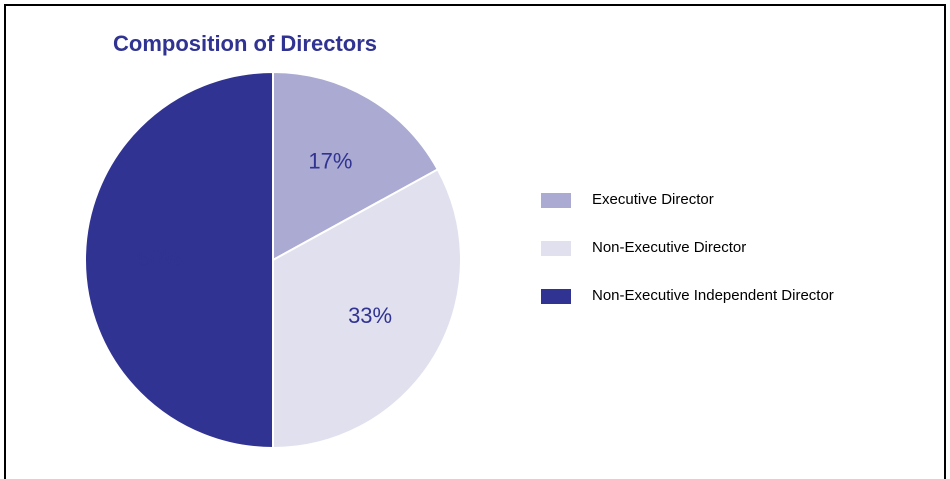 This screenshot has width=950, height=479. I want to click on legend-label: Non-Executive Independent Director, so click(713, 295).